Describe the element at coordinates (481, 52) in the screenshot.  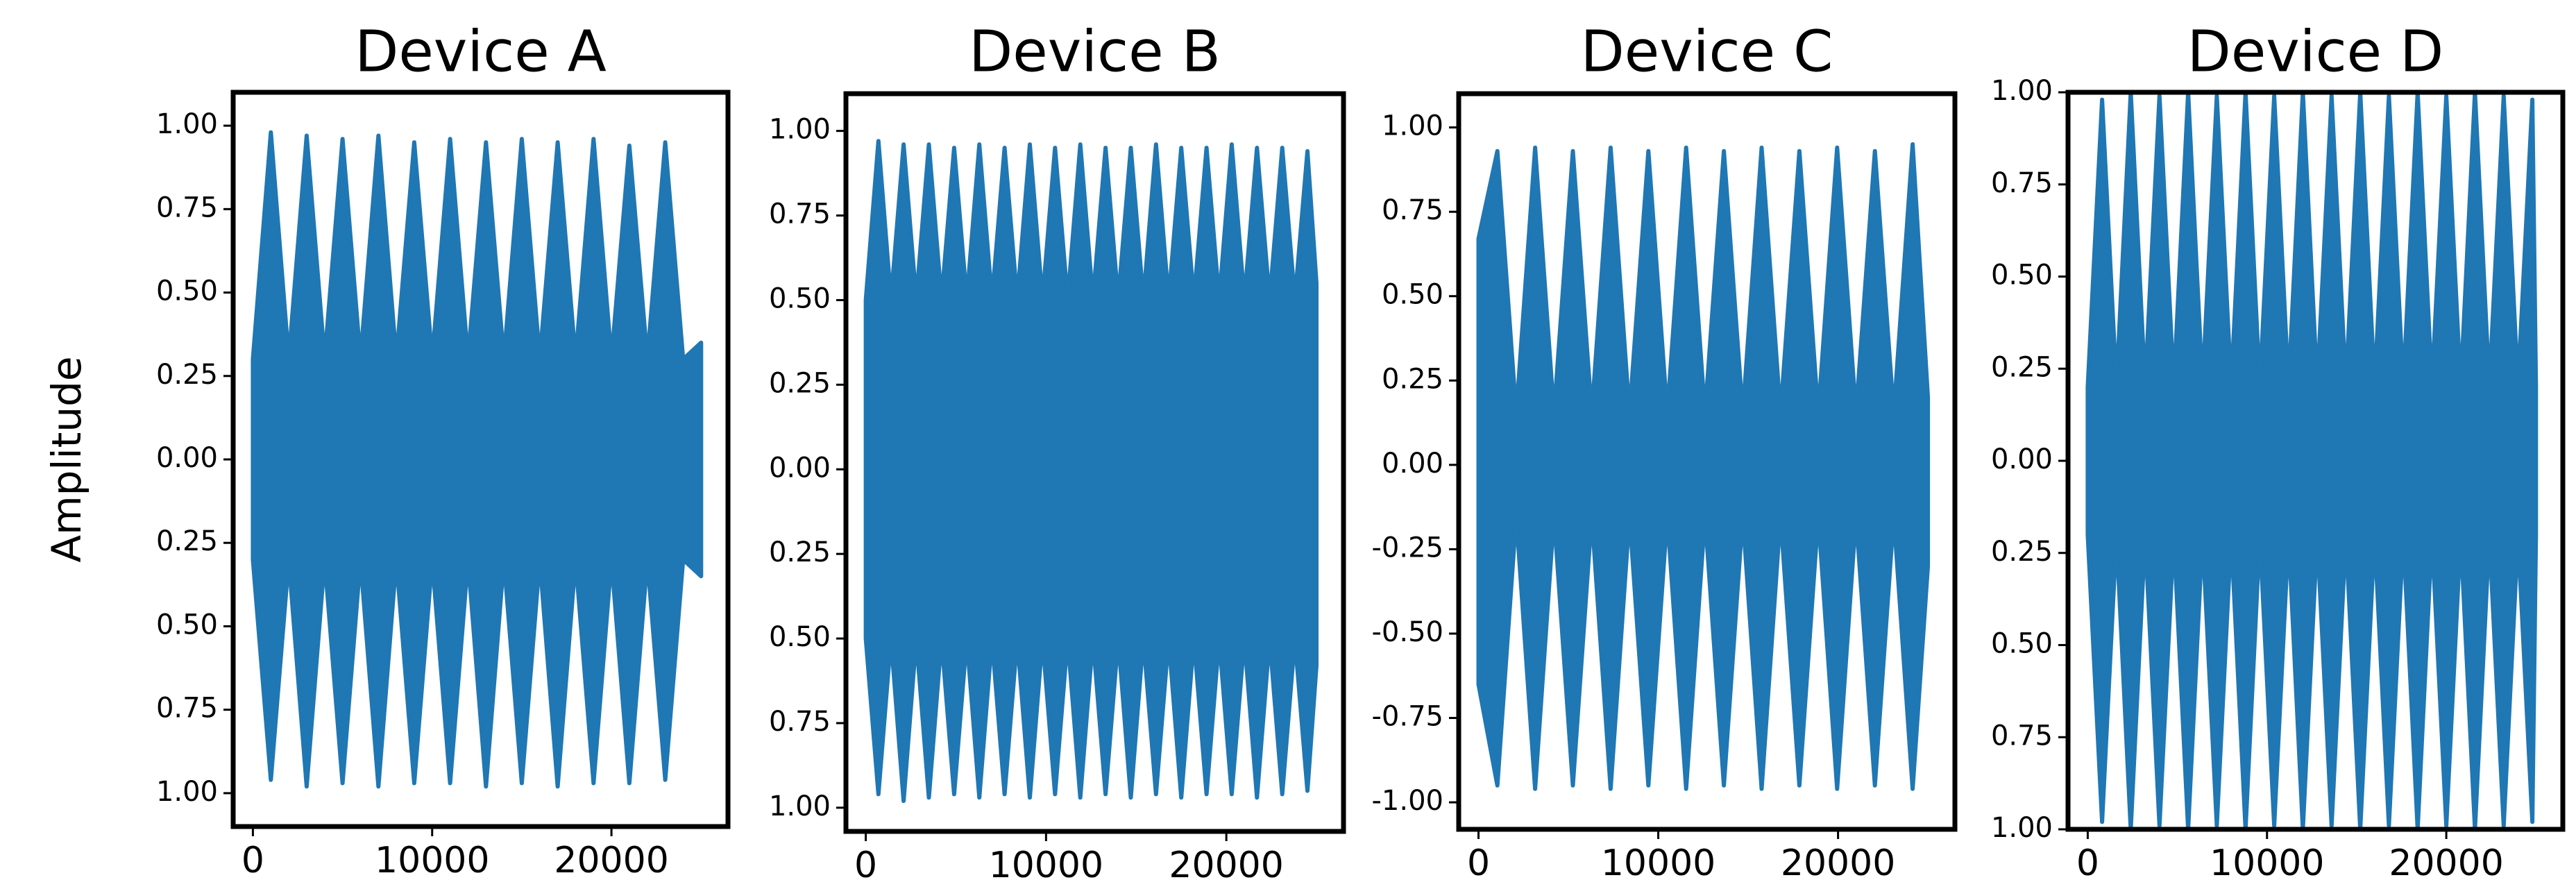
I see `chart-title: Device A` at that location.